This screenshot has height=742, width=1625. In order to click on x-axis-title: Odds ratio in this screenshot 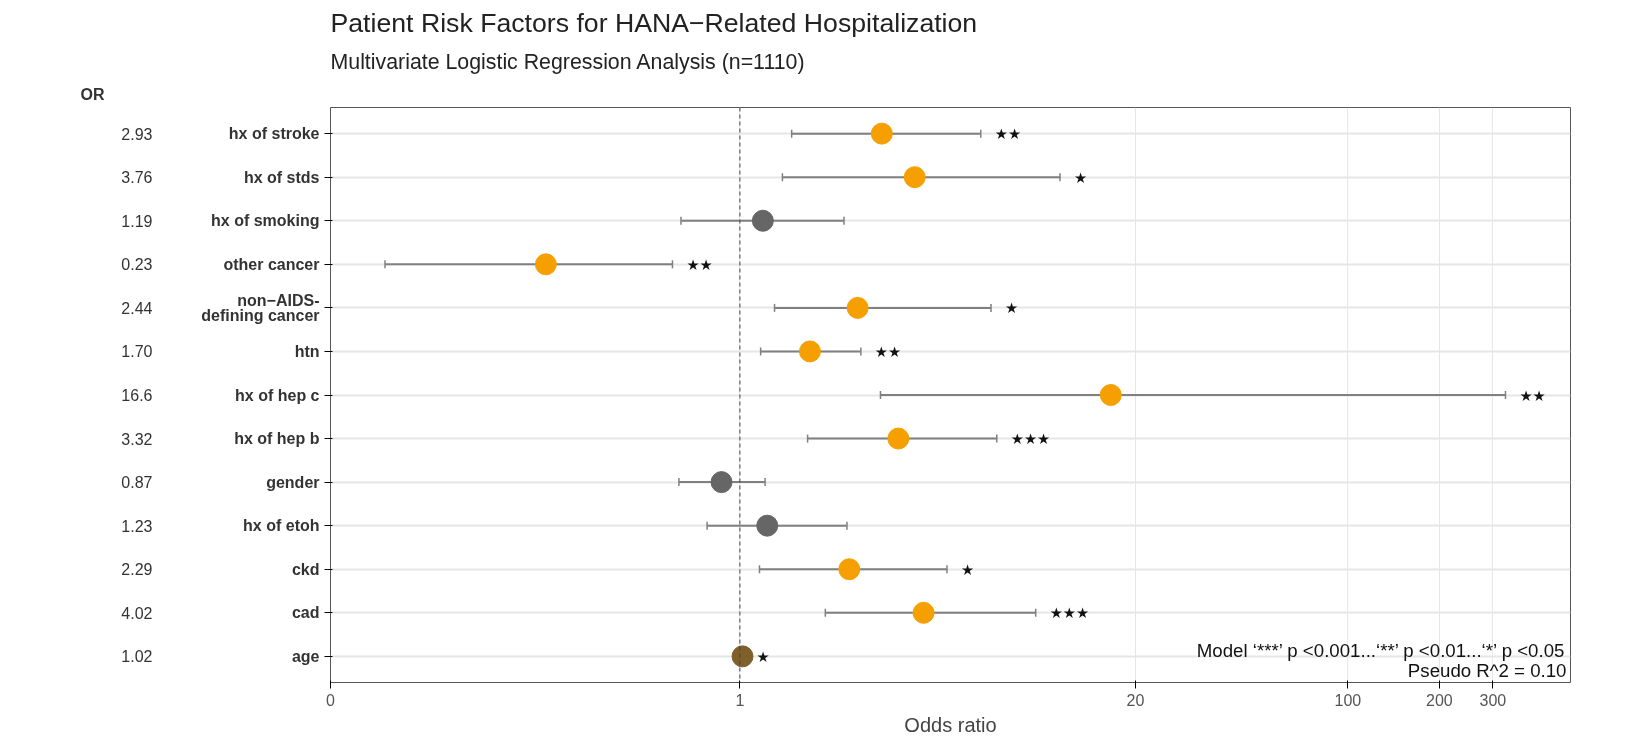, I will do `click(950, 724)`.